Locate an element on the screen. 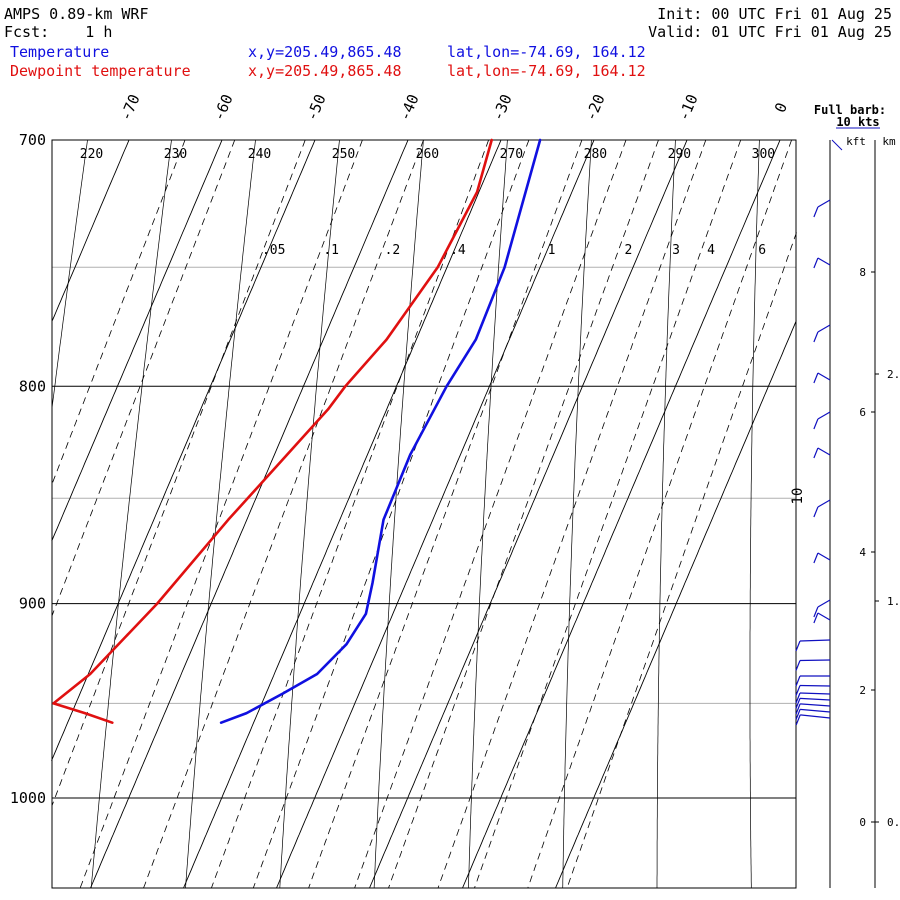  temperature-grid-point: x,y=205.49,865.48 is located at coordinates (325, 52).